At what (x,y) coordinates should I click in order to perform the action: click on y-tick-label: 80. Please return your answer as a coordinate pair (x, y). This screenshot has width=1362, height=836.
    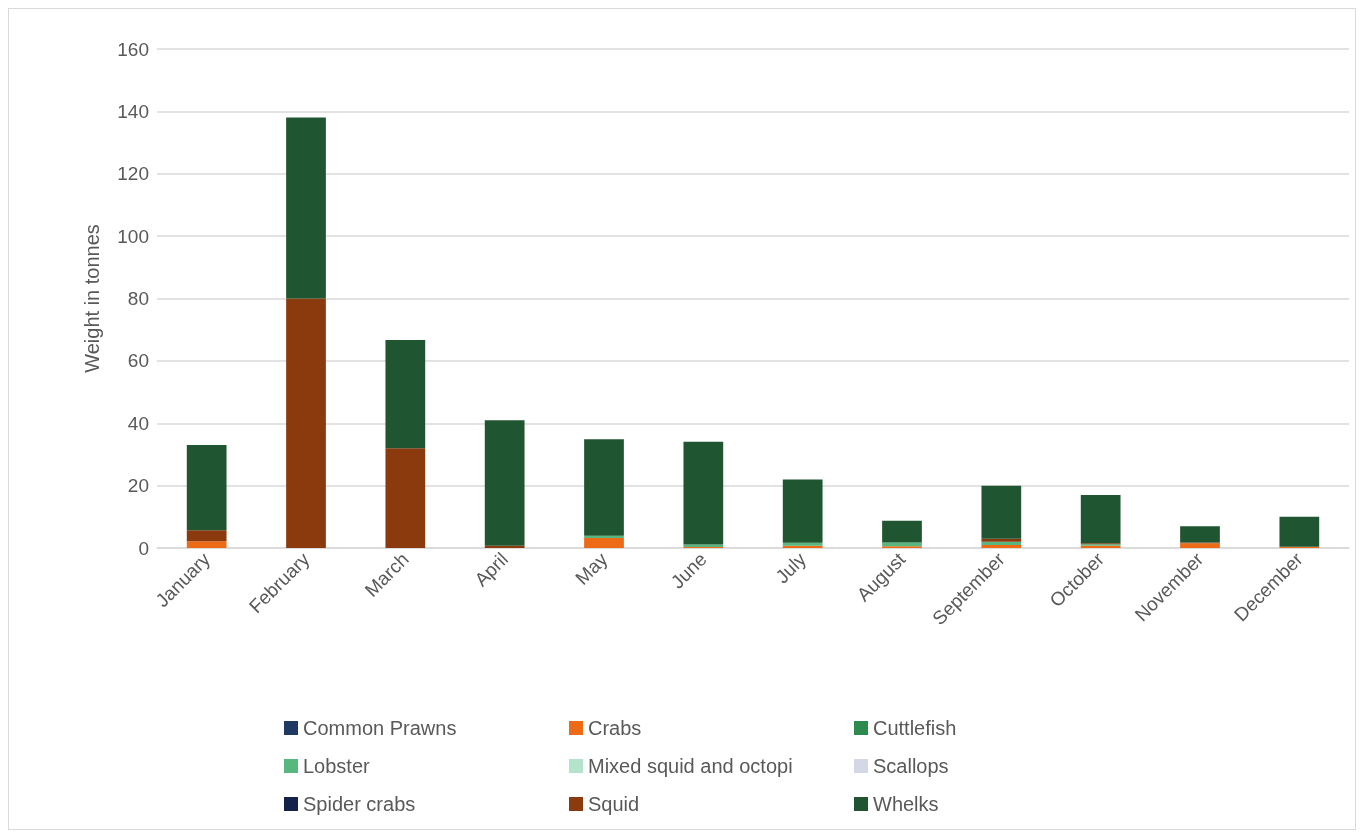
    Looking at the image, I should click on (138, 298).